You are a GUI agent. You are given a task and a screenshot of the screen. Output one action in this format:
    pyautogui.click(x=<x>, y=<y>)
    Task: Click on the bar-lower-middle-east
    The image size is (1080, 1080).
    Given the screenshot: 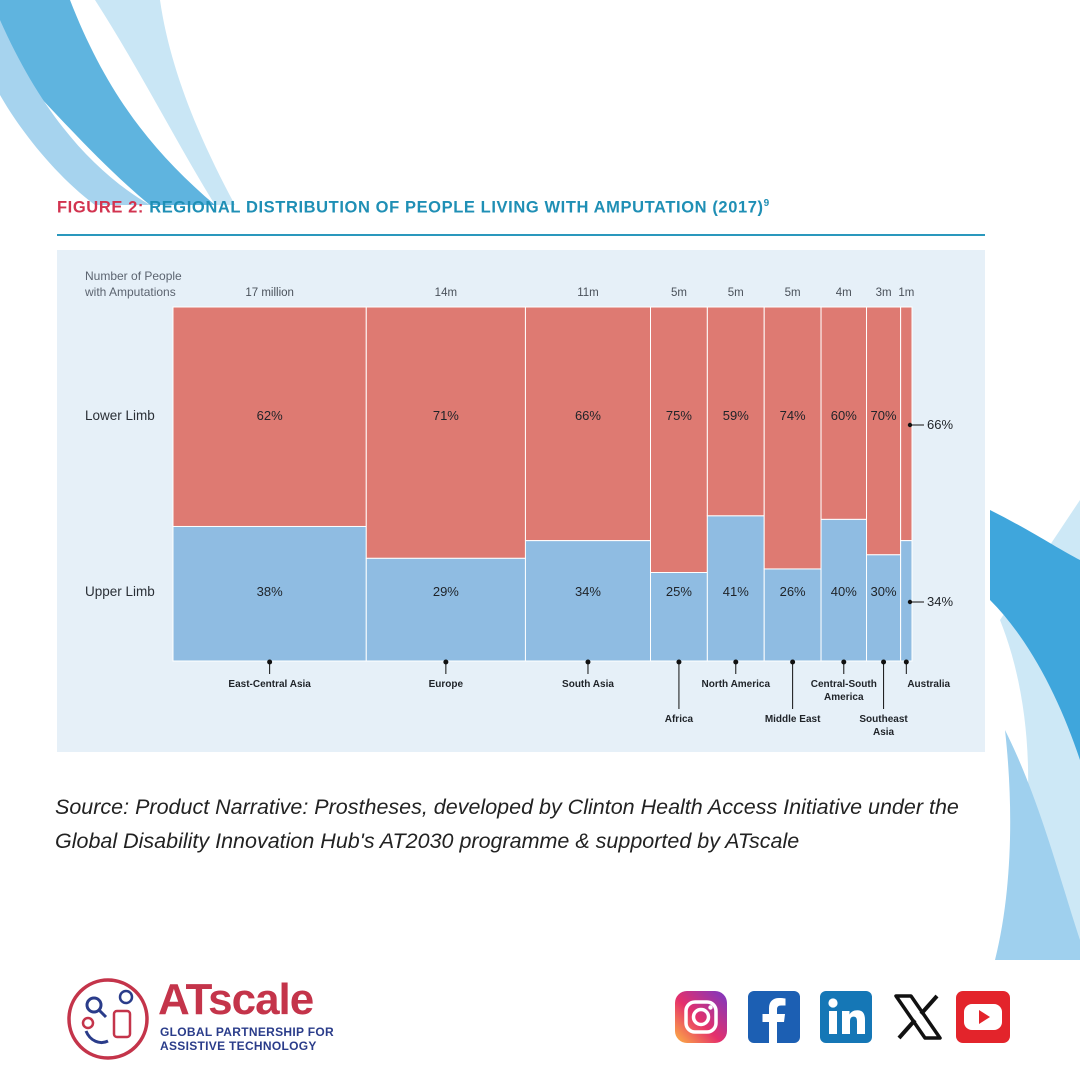 What is the action you would take?
    pyautogui.click(x=792, y=438)
    